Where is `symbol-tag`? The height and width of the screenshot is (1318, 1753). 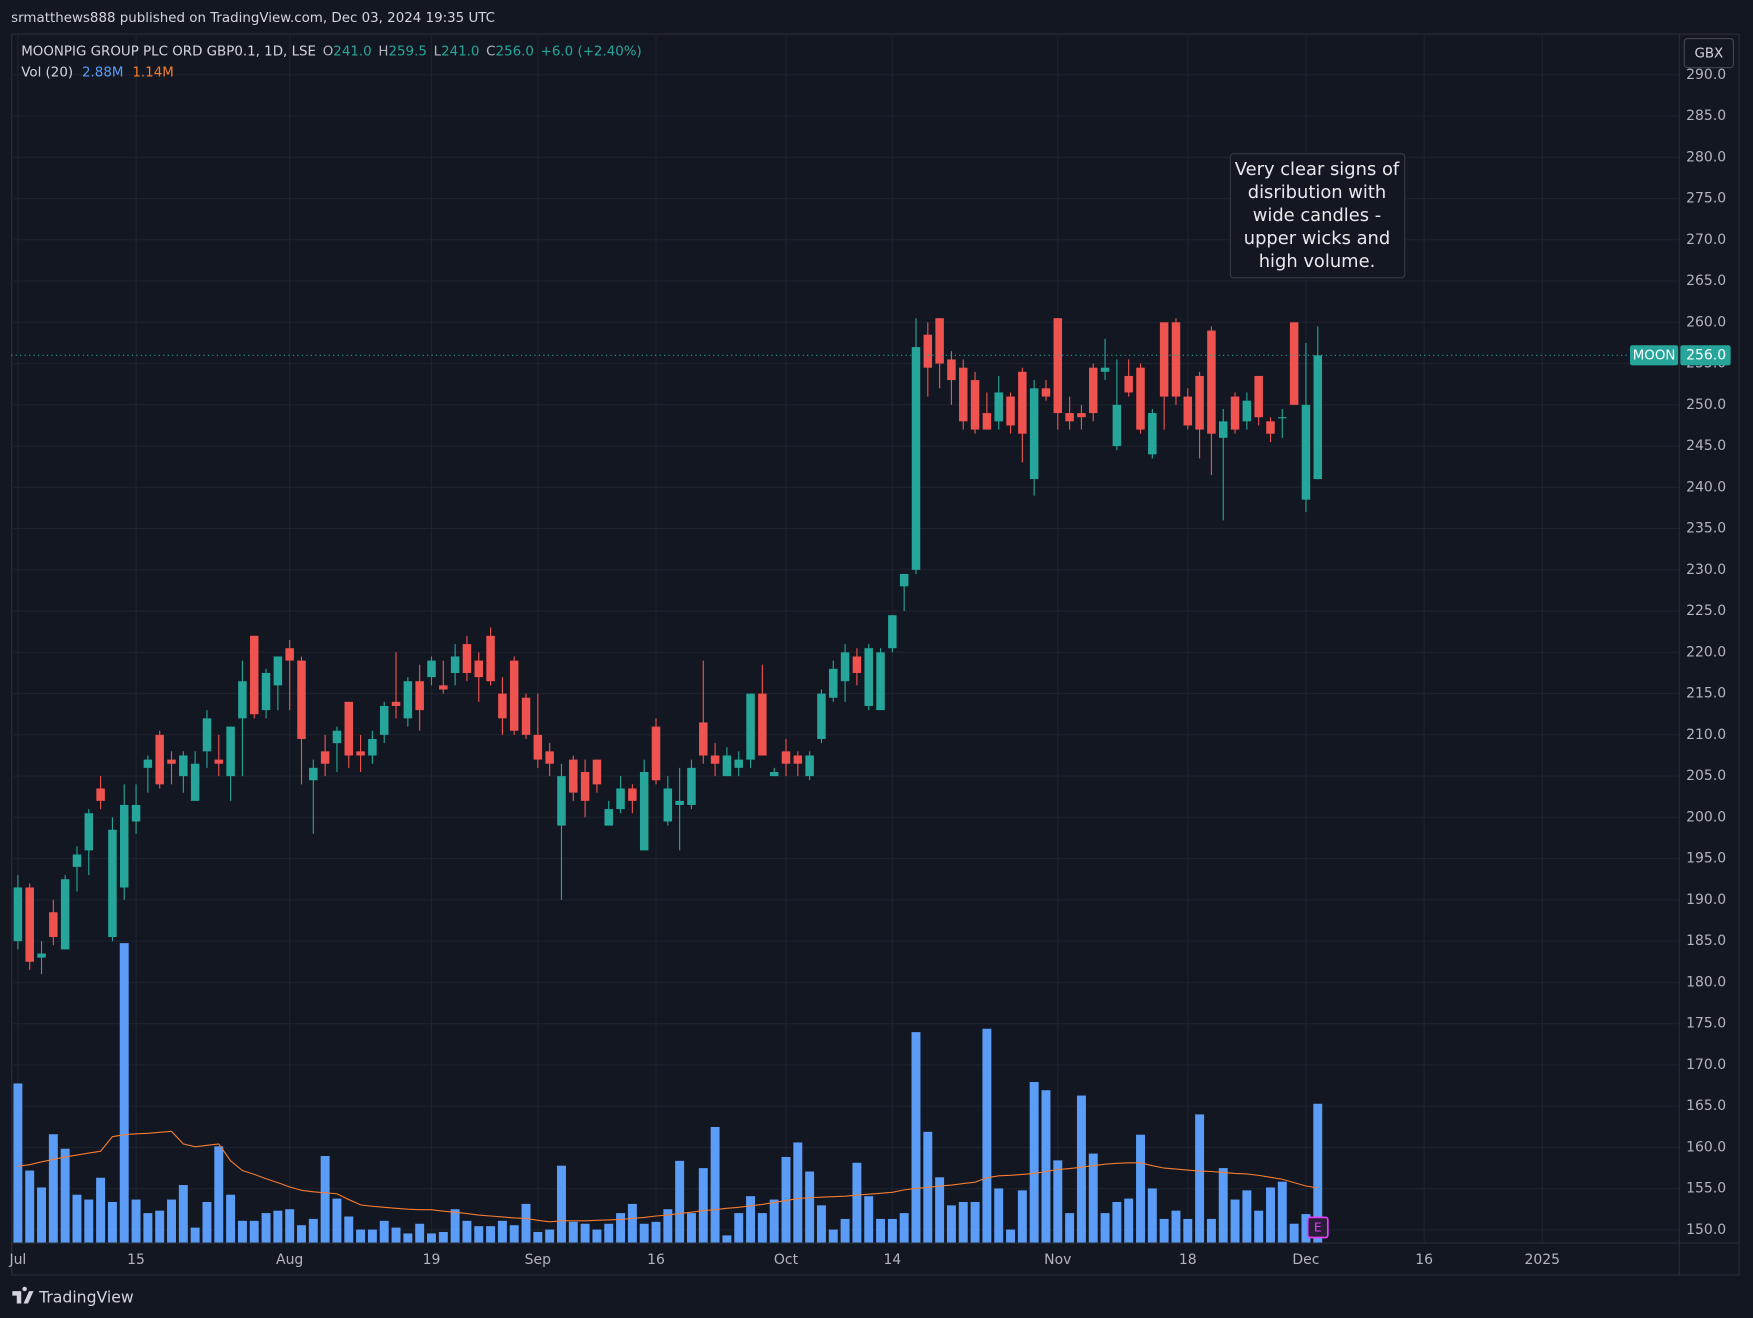 symbol-tag is located at coordinates (1654, 355).